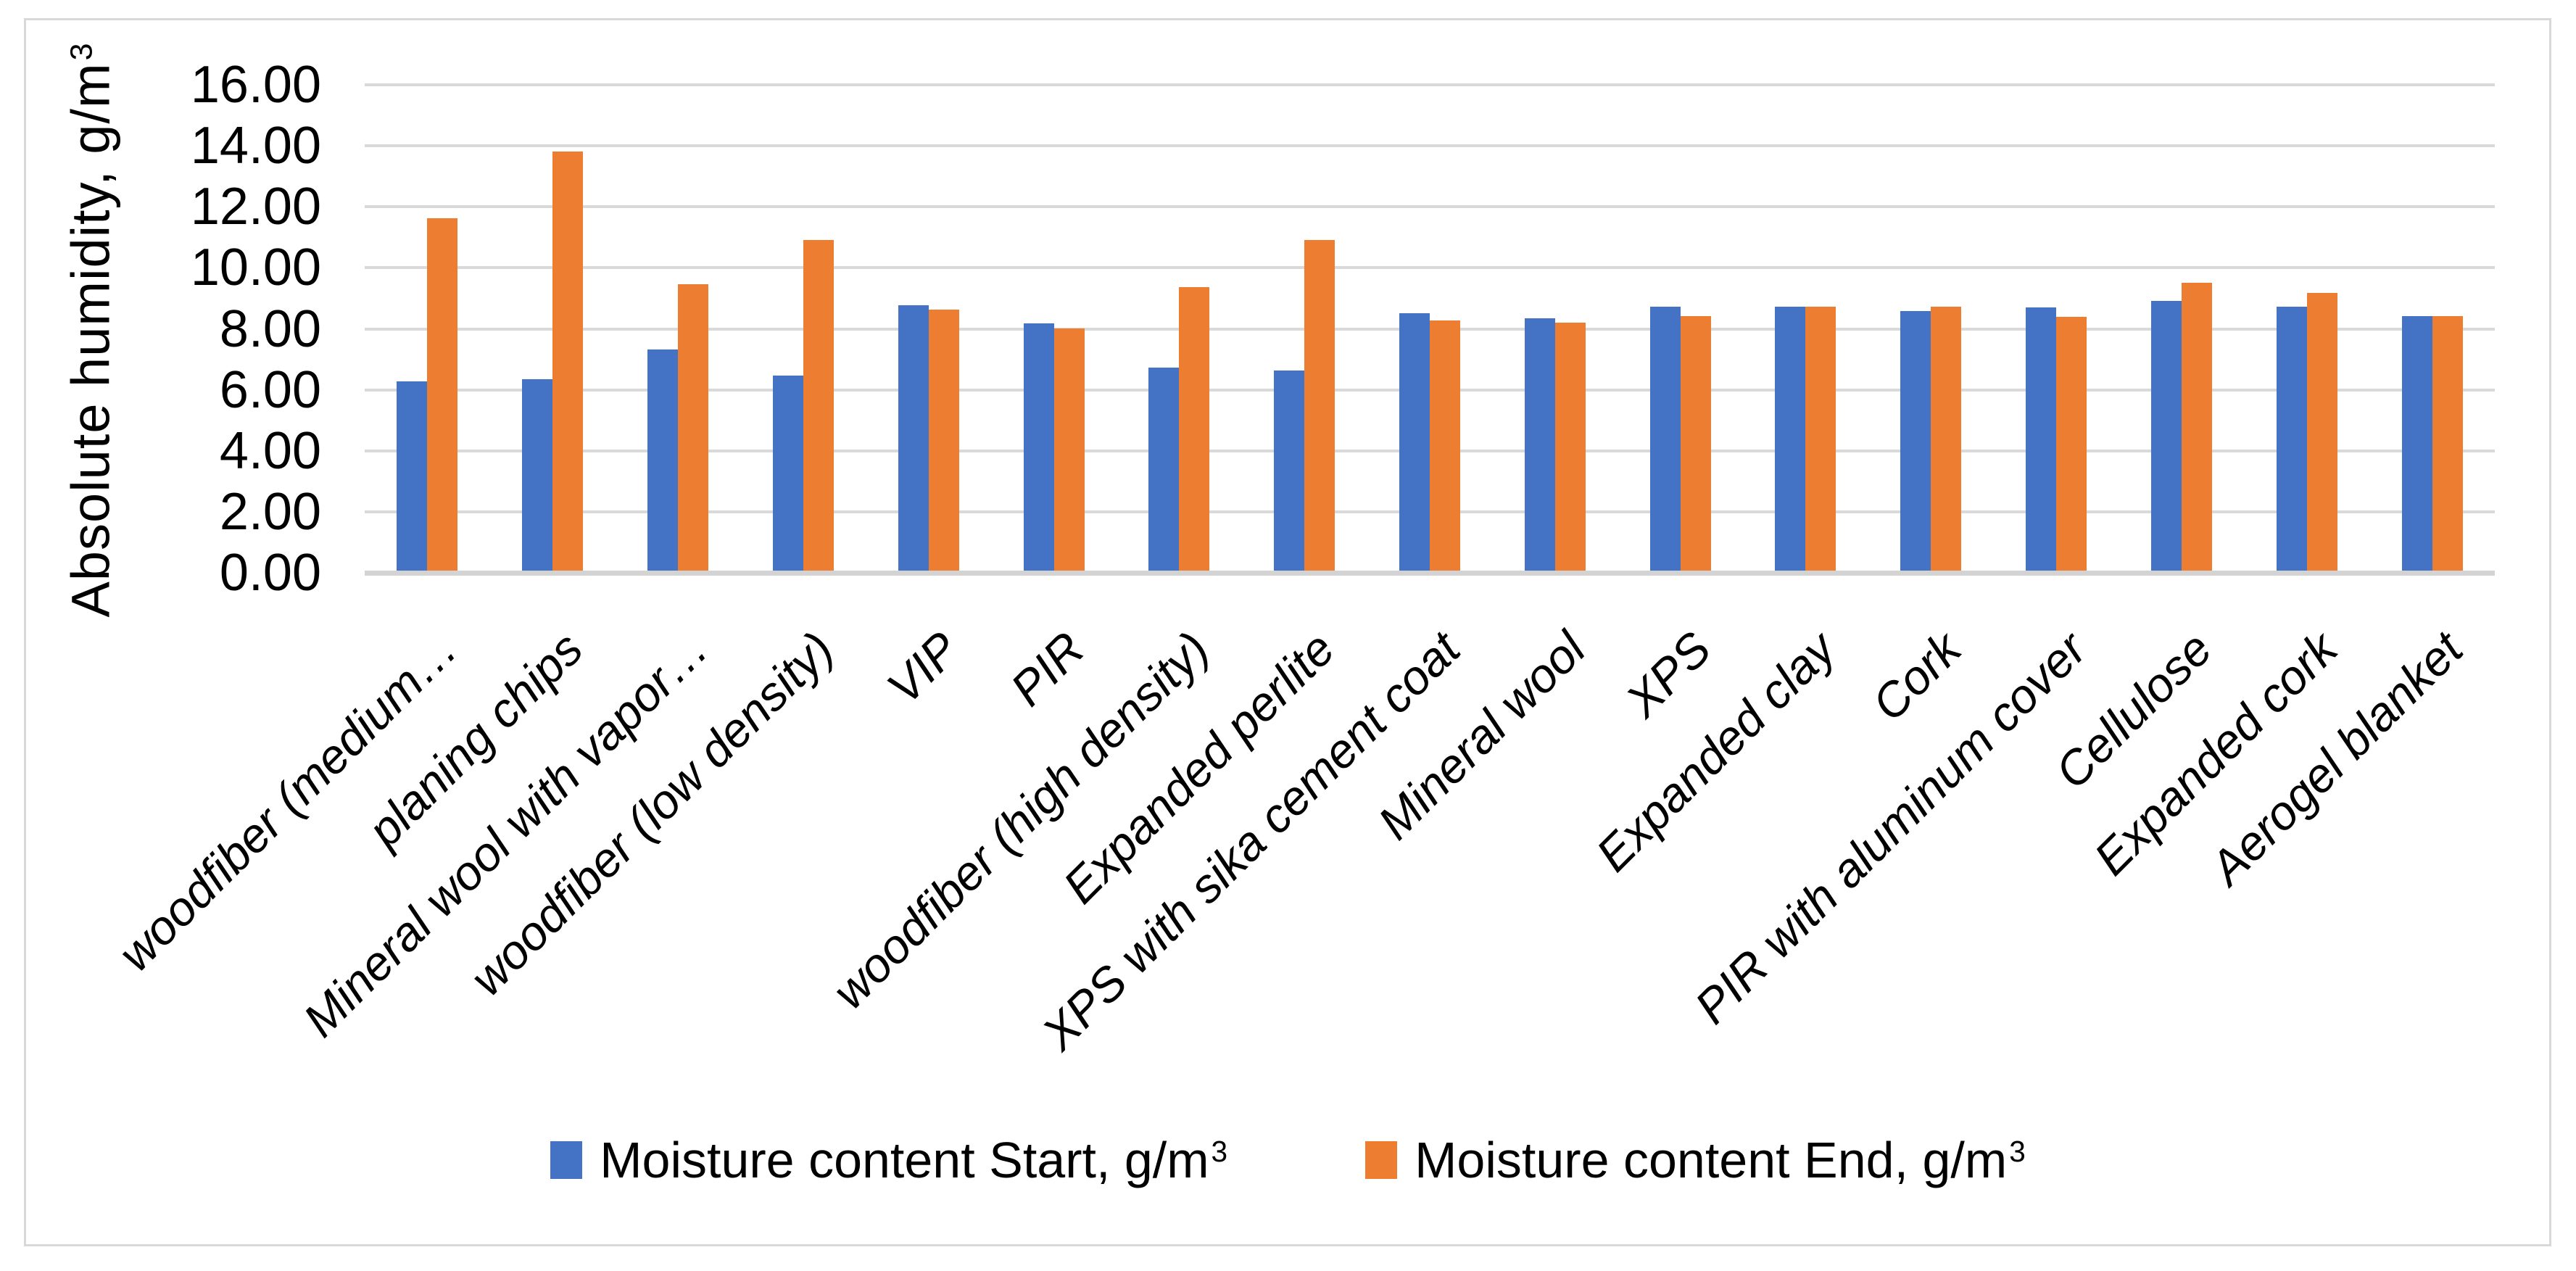 The image size is (2576, 1271). I want to click on y-axis-tick-label: 6.00, so click(270, 389).